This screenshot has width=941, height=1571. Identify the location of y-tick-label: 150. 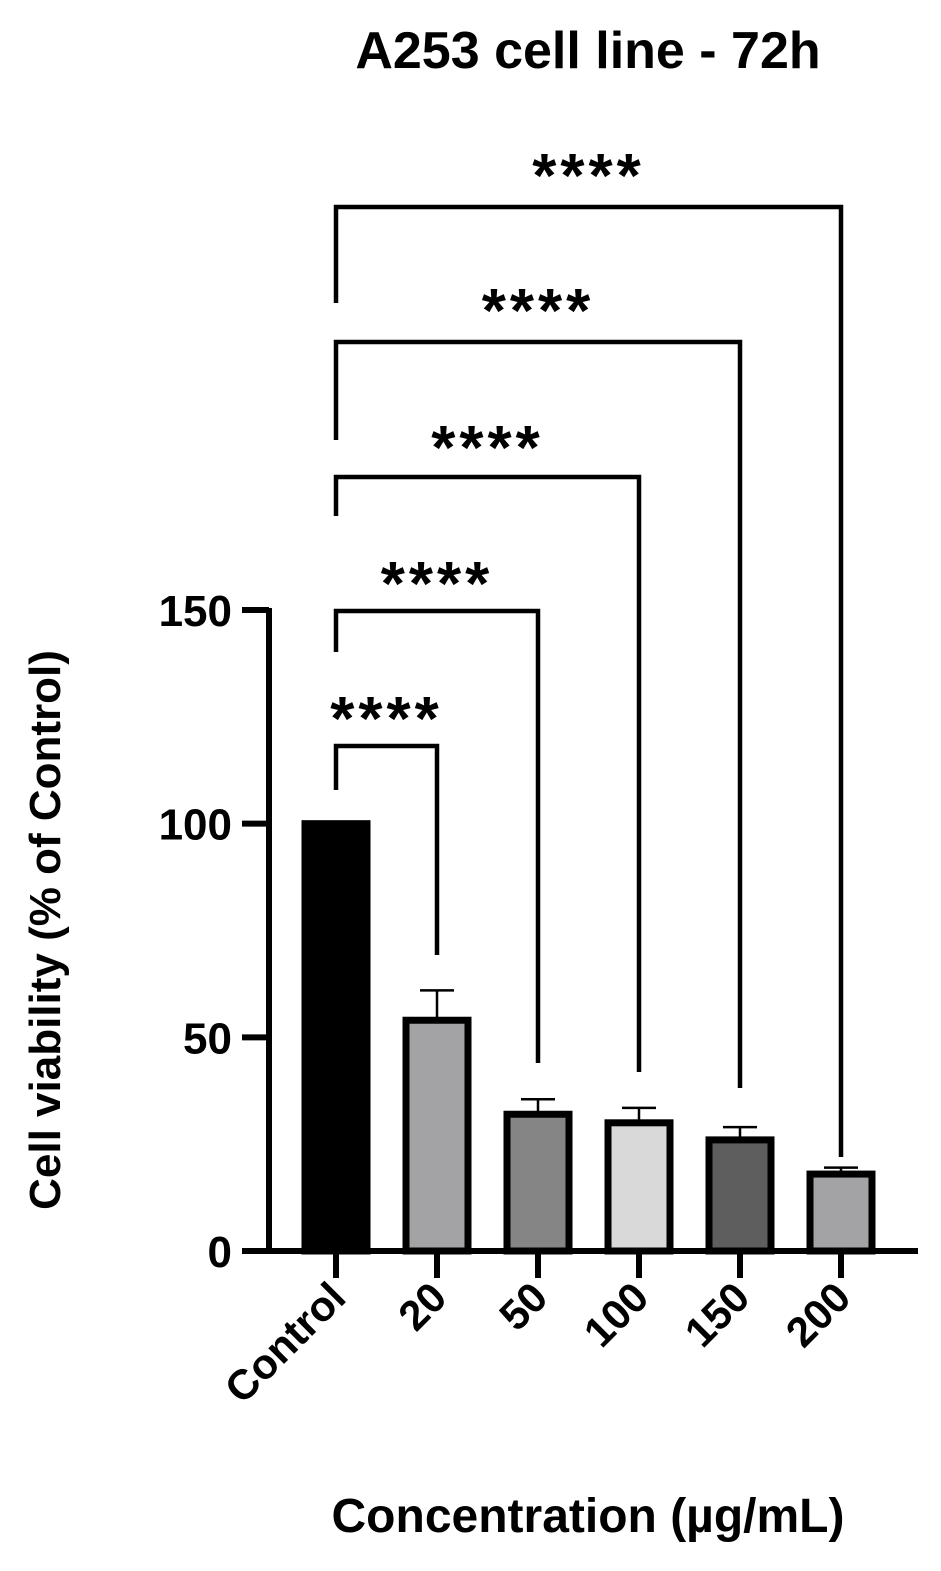
(195, 611).